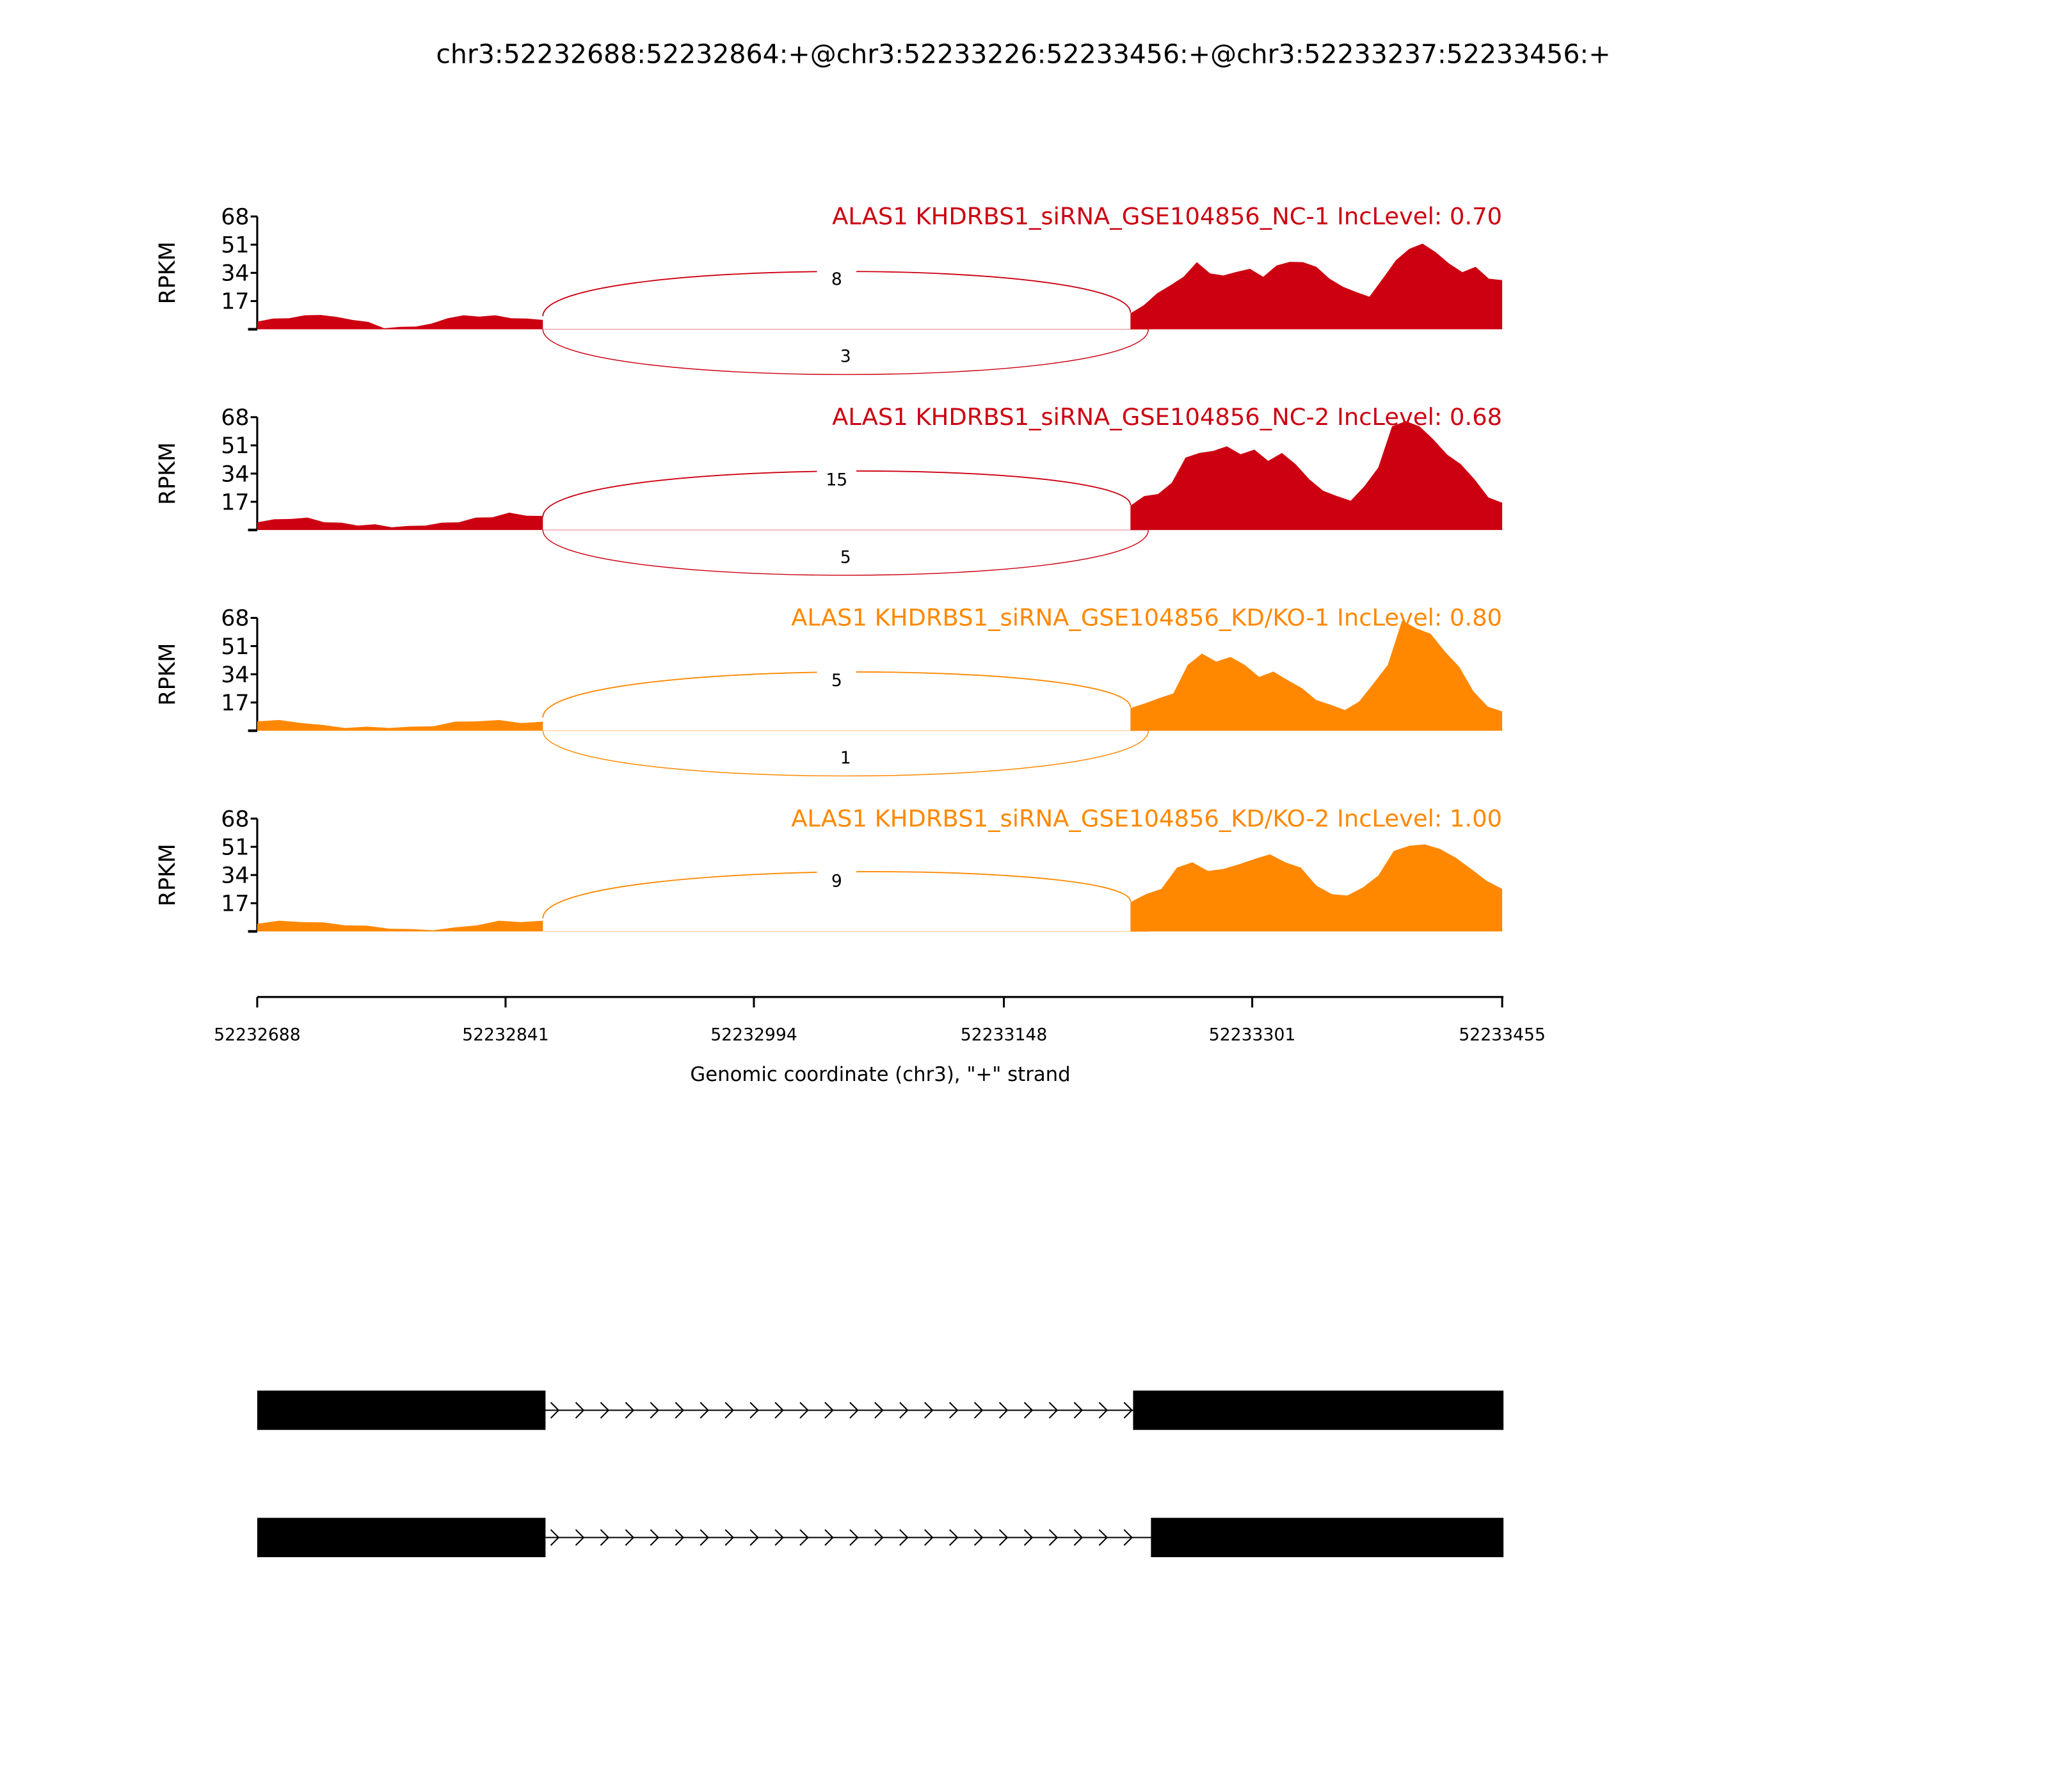  Describe the element at coordinates (1004, 1034) in the screenshot. I see `x-tick-label: 52233148` at that location.